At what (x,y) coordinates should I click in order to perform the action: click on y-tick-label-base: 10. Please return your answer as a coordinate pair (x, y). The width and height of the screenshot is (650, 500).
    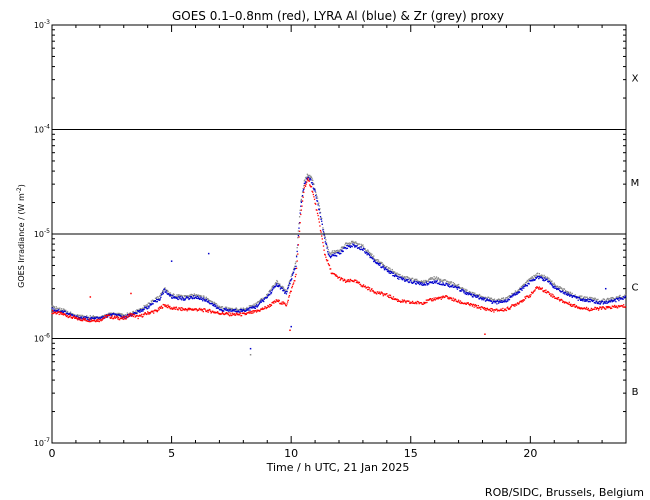
    Looking at the image, I should click on (39, 130).